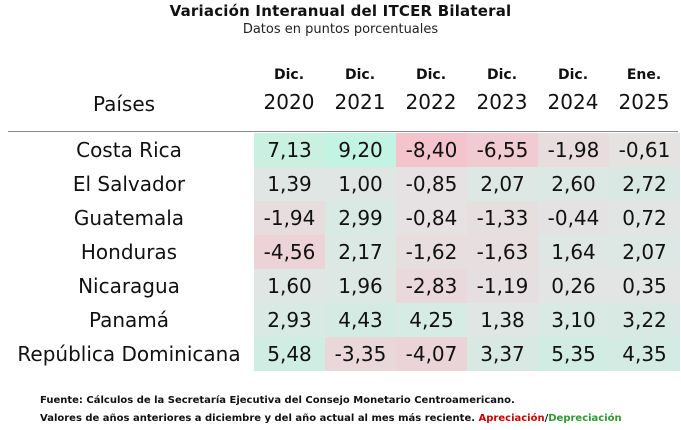 The width and height of the screenshot is (681, 430). I want to click on legend-slash: /, so click(546, 418).